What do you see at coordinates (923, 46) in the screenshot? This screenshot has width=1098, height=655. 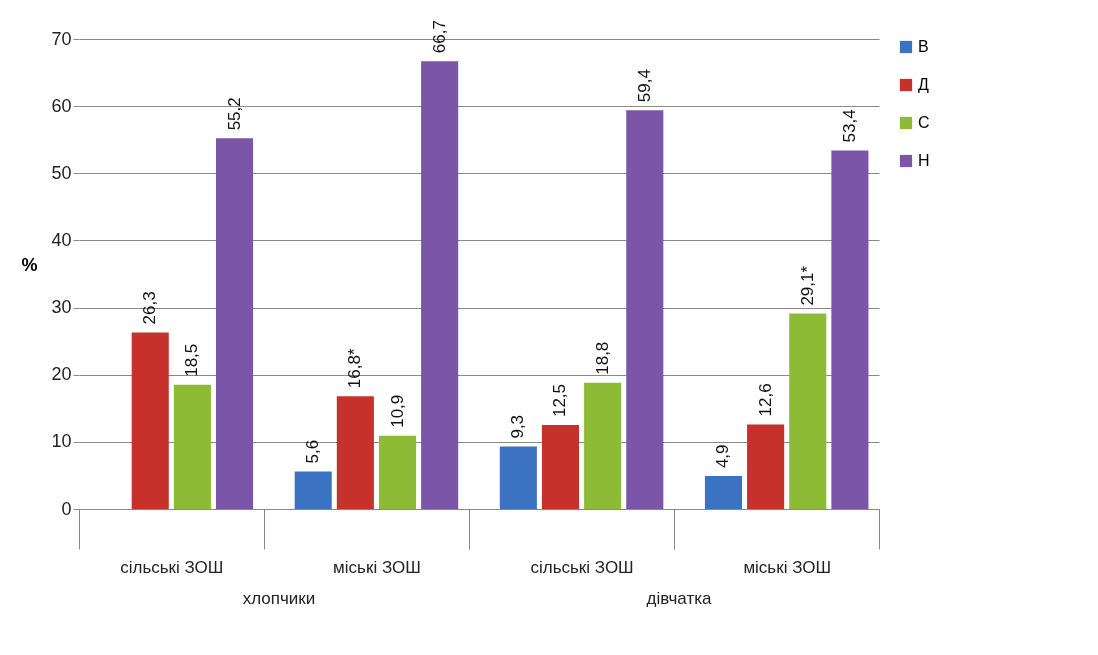 I see `legend-label: В` at bounding box center [923, 46].